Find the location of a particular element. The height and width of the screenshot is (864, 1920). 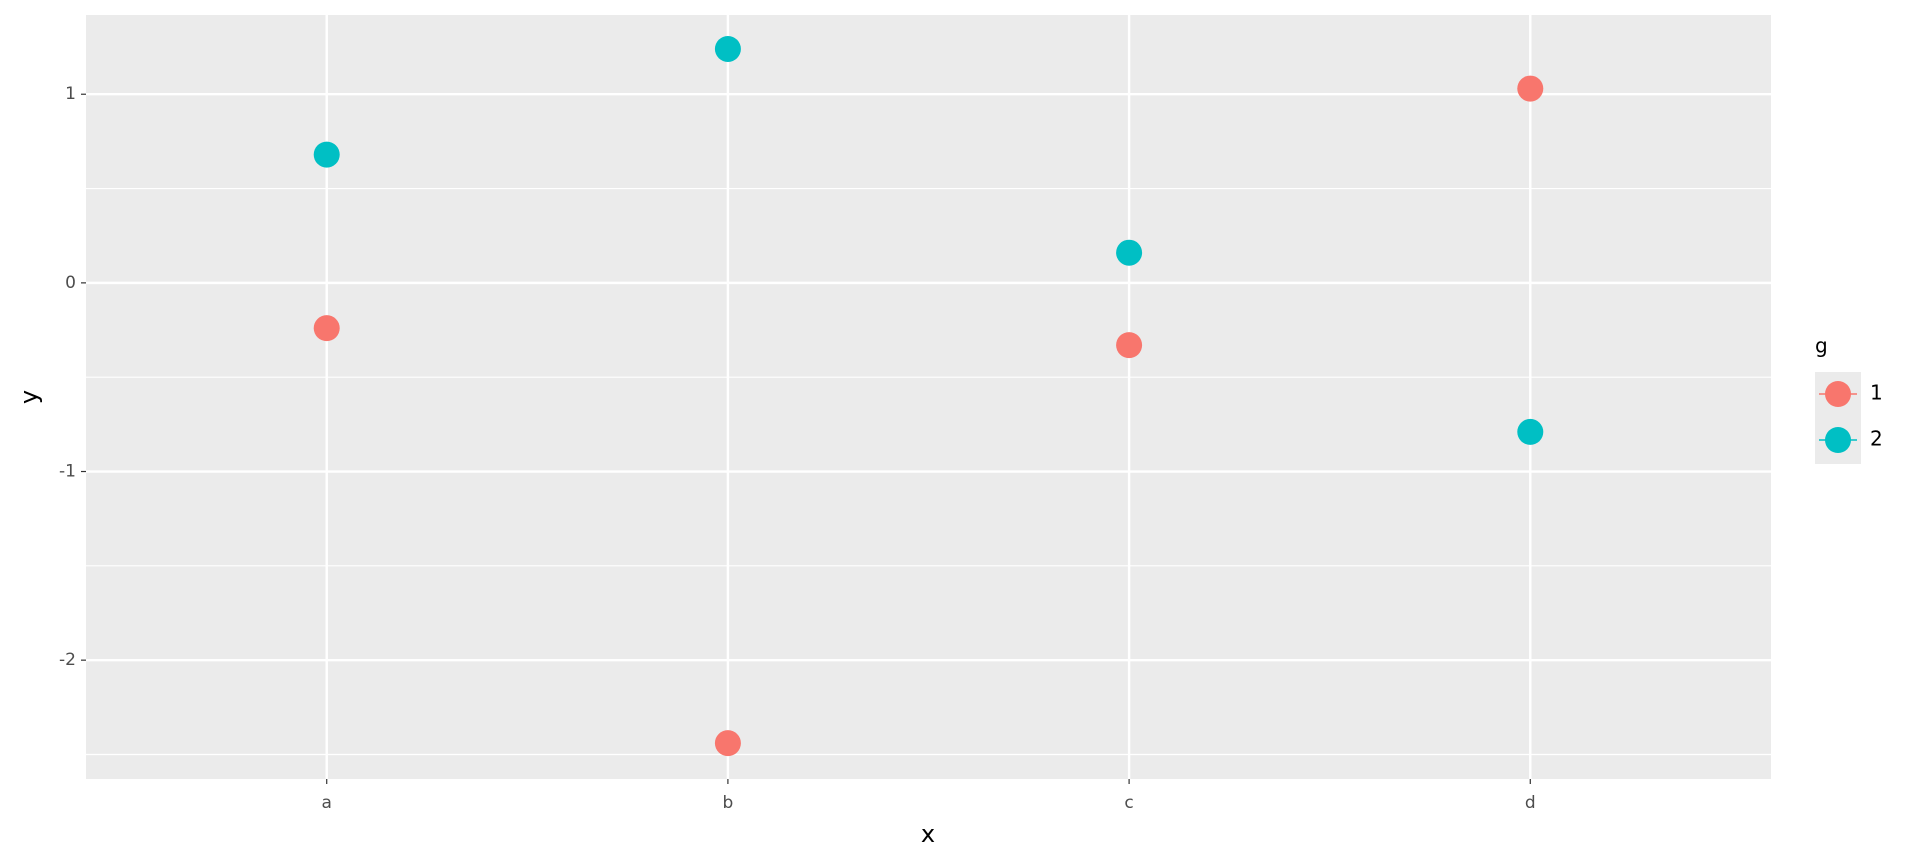

x-tick-label: a is located at coordinates (327, 803).